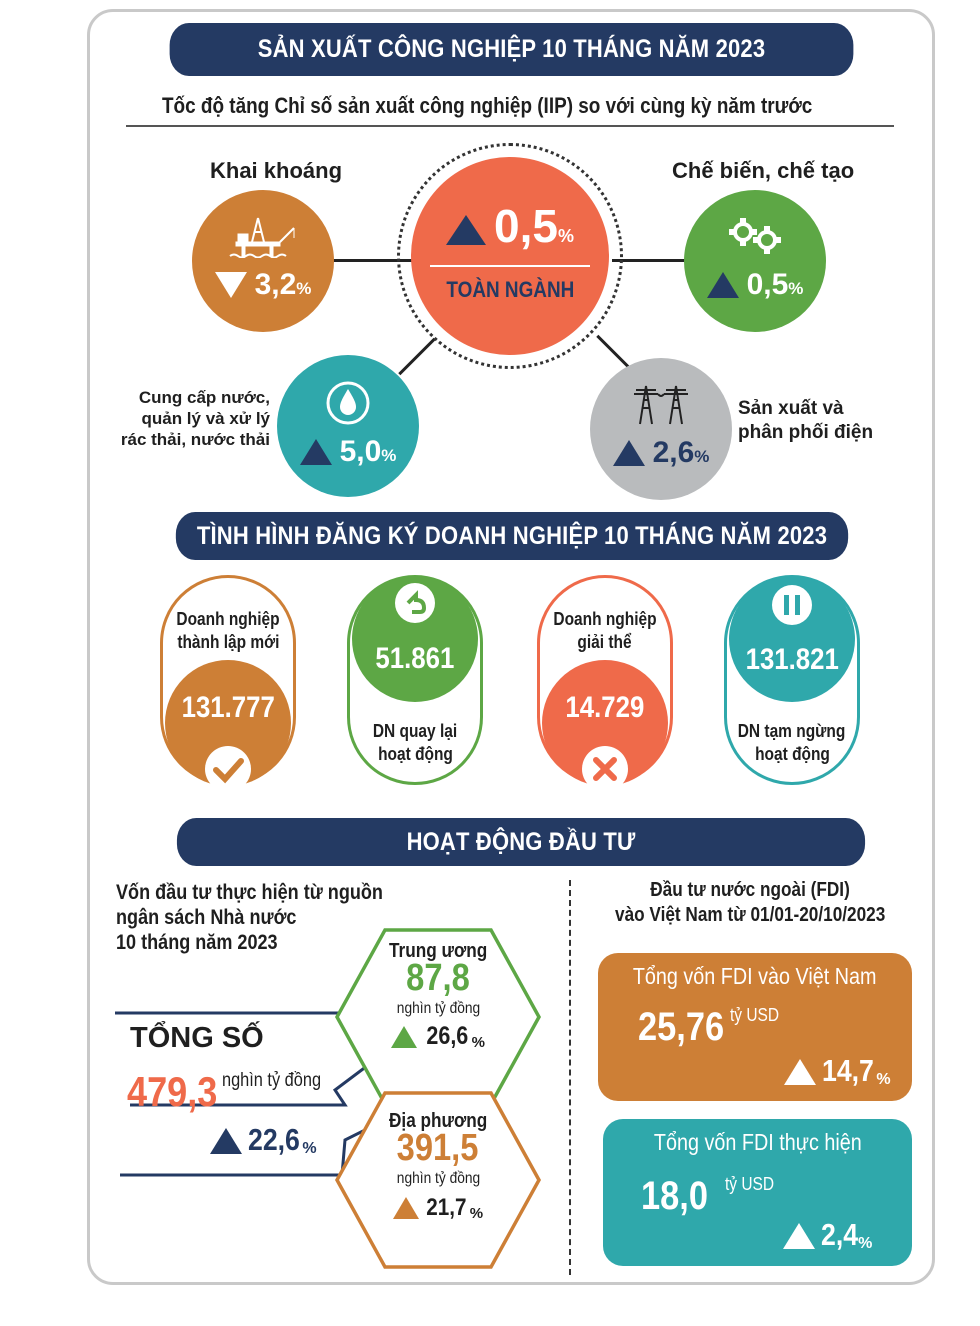 This screenshot has height=1326, width=980. What do you see at coordinates (197, 1038) in the screenshot?
I see `total-label: TỔNG SỐ` at bounding box center [197, 1038].